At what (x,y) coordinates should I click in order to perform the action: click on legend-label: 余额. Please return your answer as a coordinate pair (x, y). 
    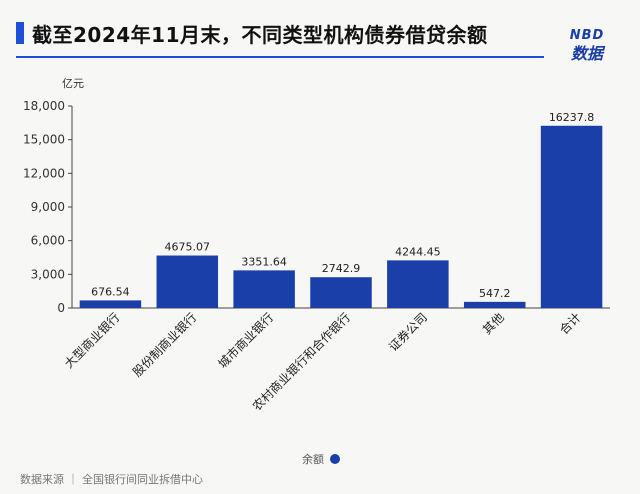
    Looking at the image, I should click on (313, 459).